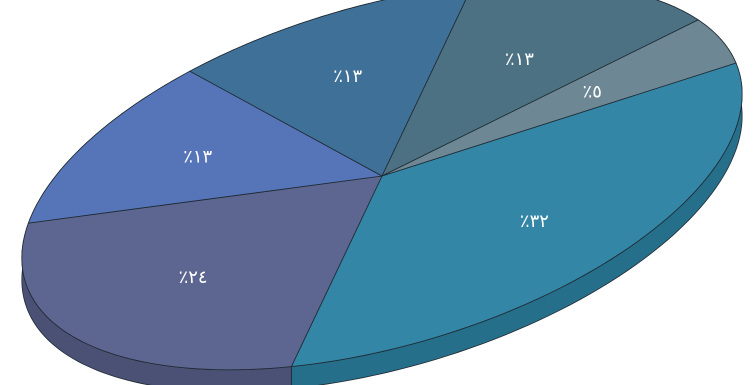 The image size is (755, 385). Describe the element at coordinates (197, 157) in the screenshot. I see `pie-slice-label-2: ٪١٣` at that location.